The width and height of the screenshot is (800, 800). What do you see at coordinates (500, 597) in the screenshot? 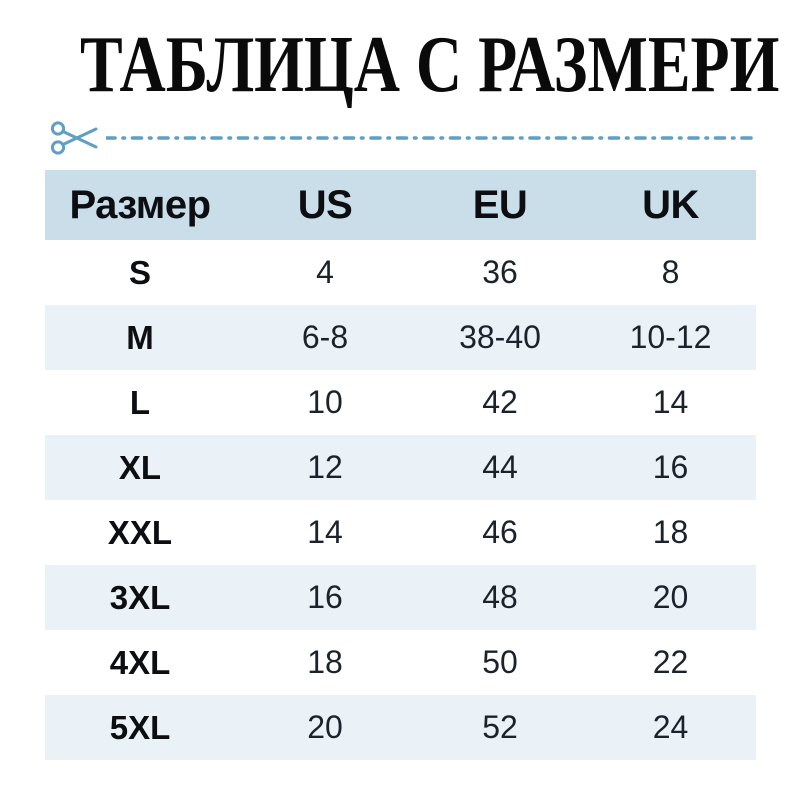
I see `eu-value-cell: 48` at bounding box center [500, 597].